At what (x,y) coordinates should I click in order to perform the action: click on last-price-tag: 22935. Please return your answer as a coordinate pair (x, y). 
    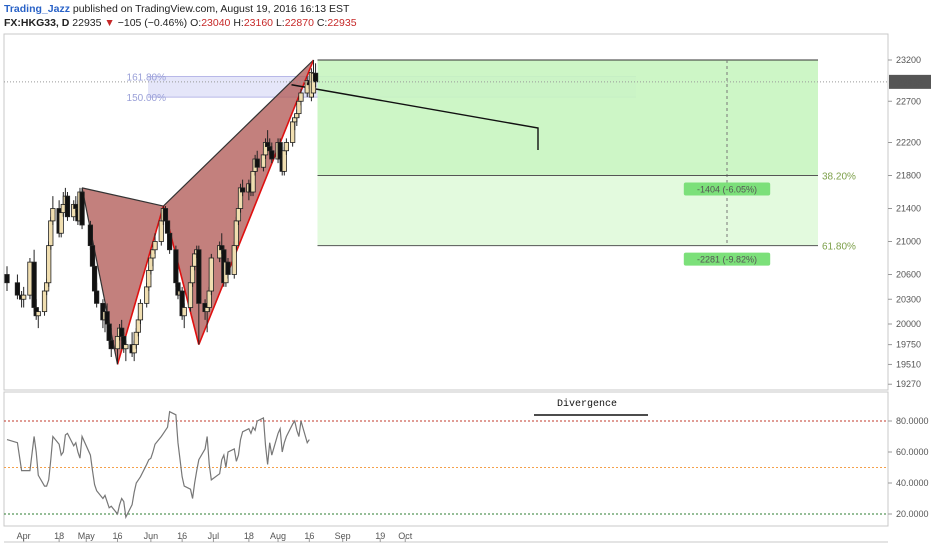
    Looking at the image, I should click on (909, 83).